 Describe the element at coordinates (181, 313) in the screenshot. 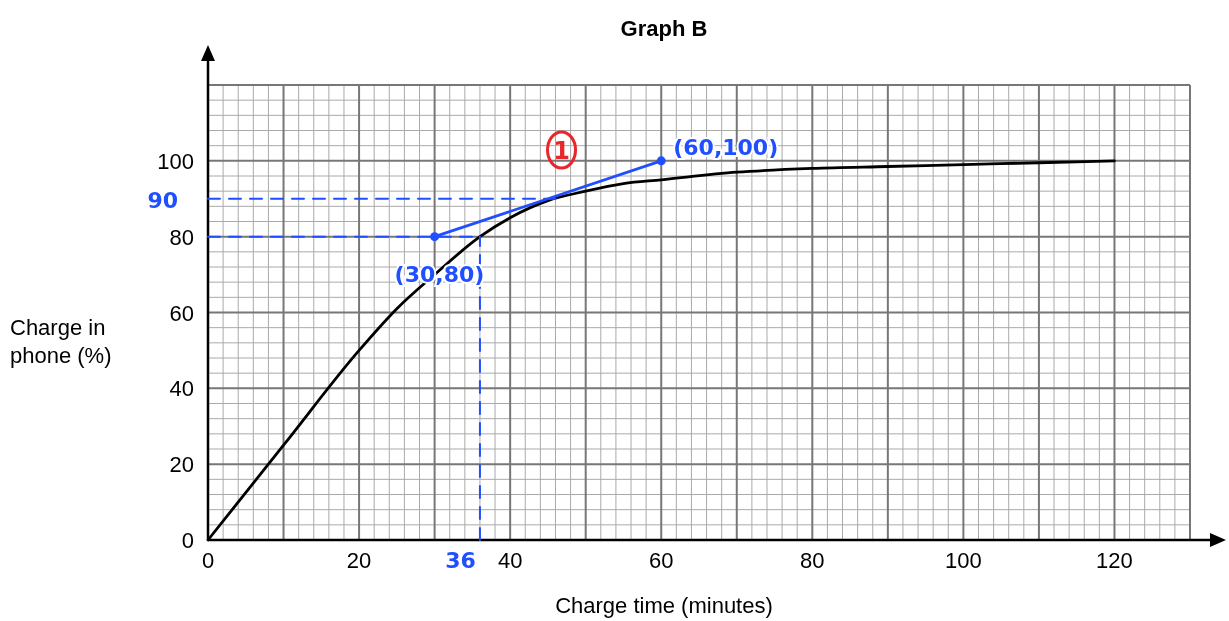

I see `y-tick-label: 60` at that location.